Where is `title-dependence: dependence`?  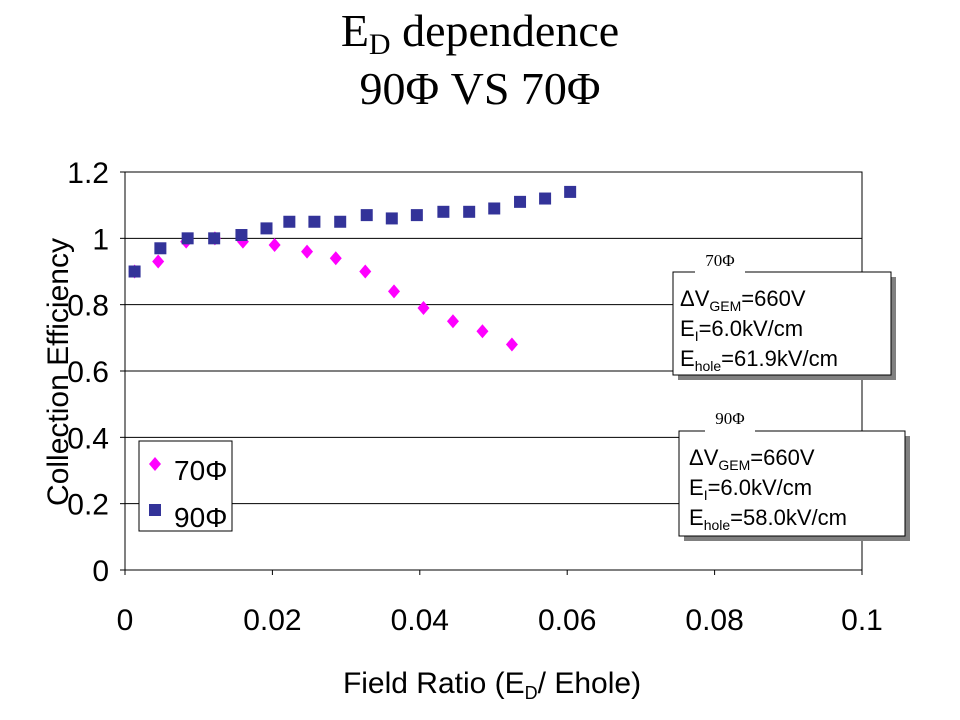
title-dependence: dependence is located at coordinates (505, 30).